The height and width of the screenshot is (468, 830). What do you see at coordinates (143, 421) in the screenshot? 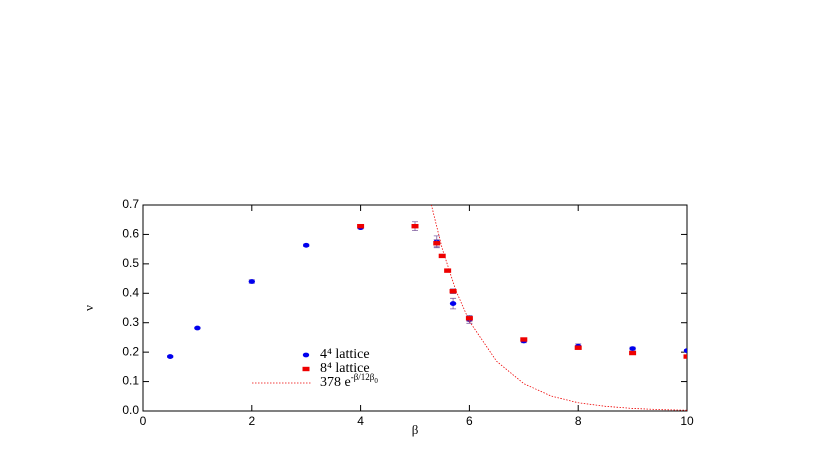
I see `x-tick-label: 0` at bounding box center [143, 421].